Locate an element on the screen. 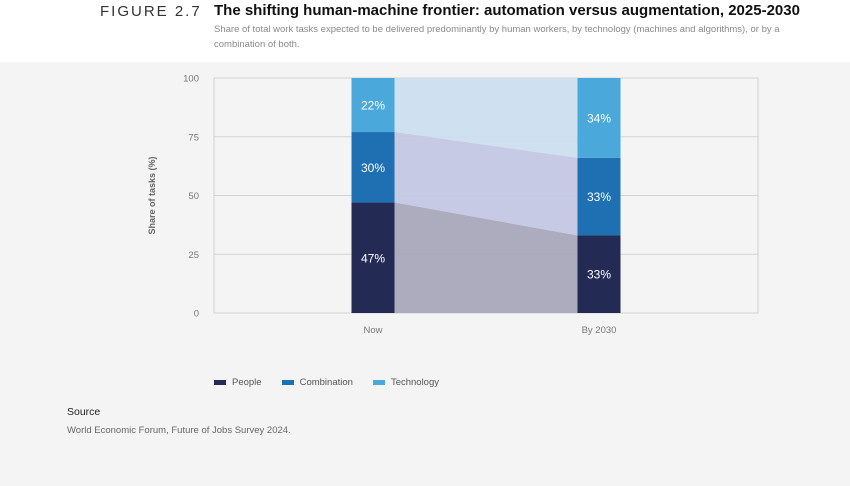 Image resolution: width=850 pixels, height=486 pixels. y-tick-label: 25 is located at coordinates (193, 255).